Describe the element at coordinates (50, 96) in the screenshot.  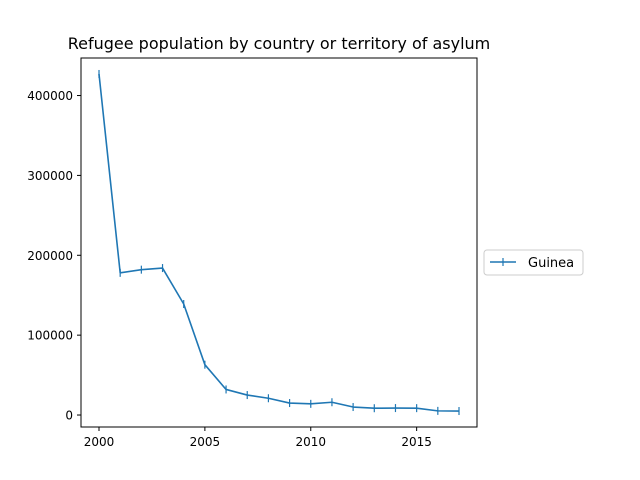
I see `y-tick-label-400000: 400000` at that location.